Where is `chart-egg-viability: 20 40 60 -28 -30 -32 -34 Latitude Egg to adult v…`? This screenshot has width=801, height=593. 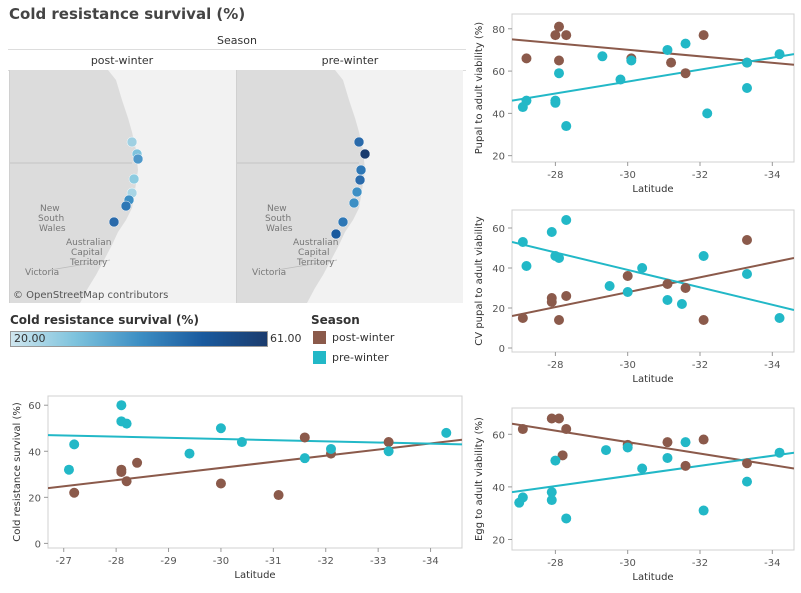 chart-egg-viability: 20 40 60 -28 -30 -32 -34 Latitude Egg to adult v… is located at coordinates (634, 495).